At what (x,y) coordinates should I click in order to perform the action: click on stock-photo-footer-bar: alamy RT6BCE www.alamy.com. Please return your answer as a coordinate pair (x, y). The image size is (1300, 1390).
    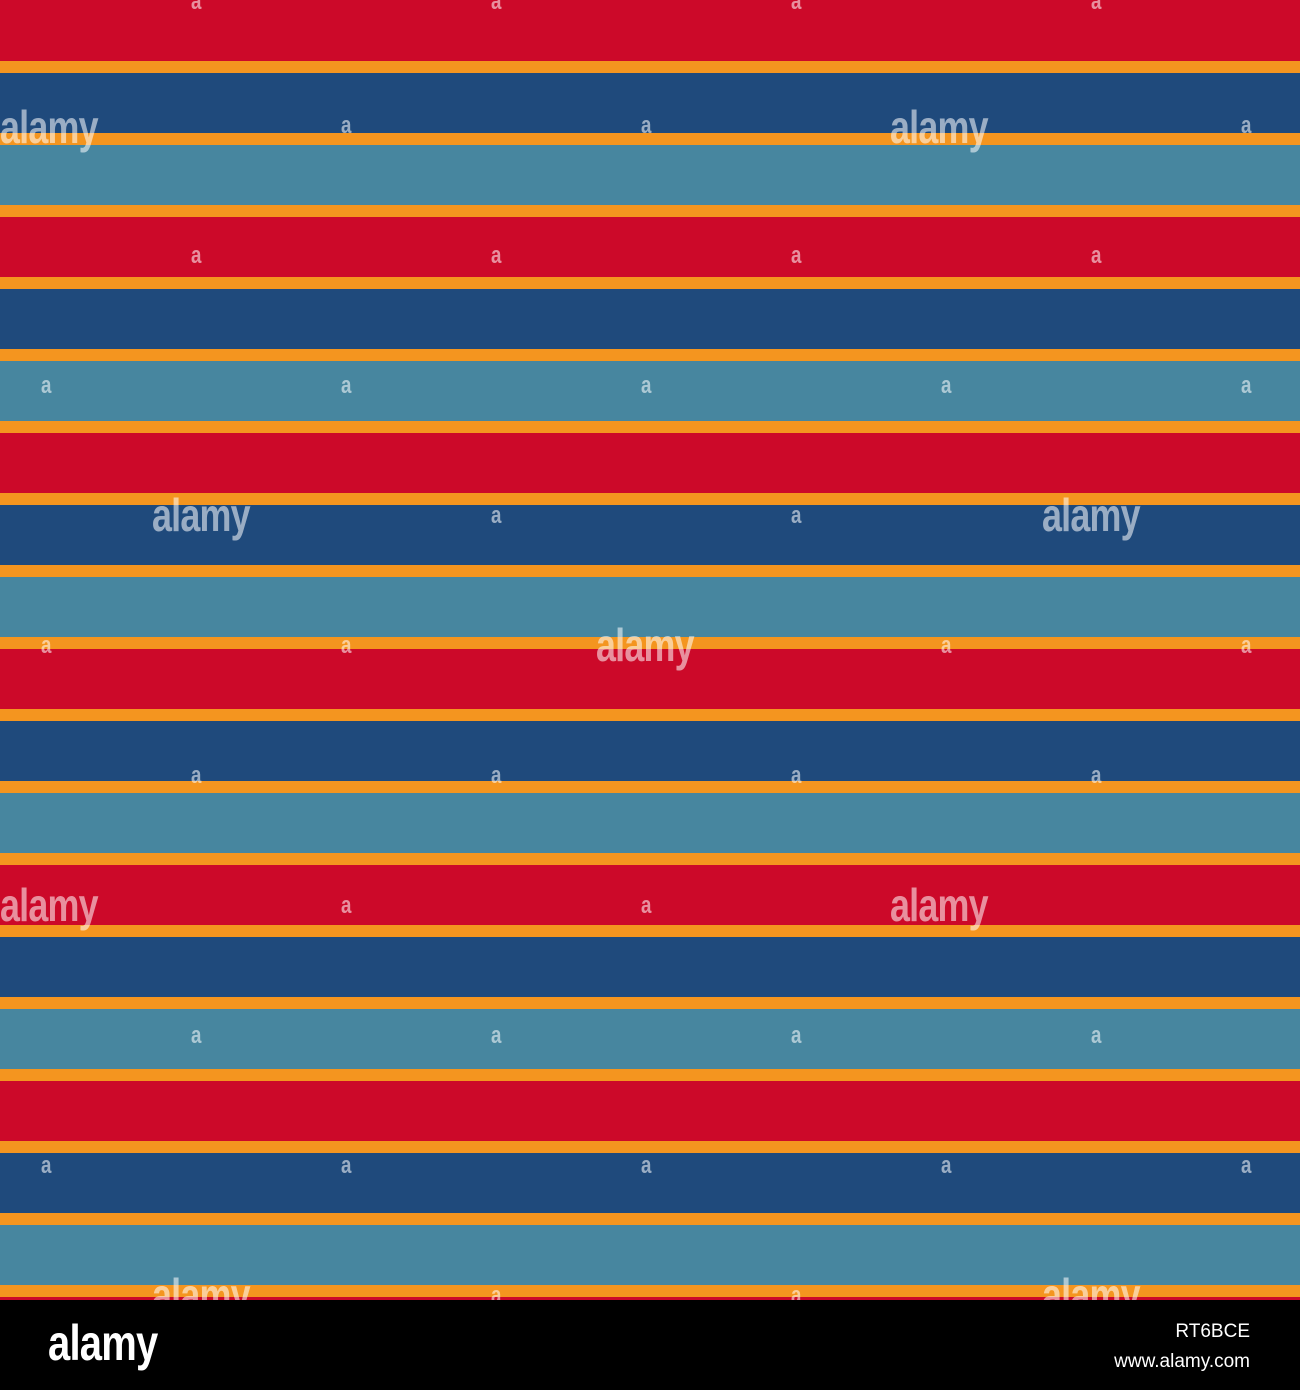
    Looking at the image, I should click on (650, 1345).